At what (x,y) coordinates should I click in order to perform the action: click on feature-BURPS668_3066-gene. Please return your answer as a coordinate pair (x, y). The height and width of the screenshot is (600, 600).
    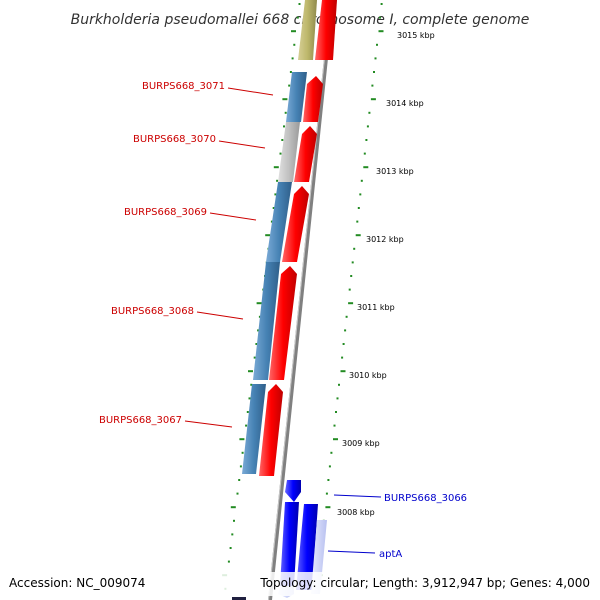
    Looking at the image, I should click on (293, 491).